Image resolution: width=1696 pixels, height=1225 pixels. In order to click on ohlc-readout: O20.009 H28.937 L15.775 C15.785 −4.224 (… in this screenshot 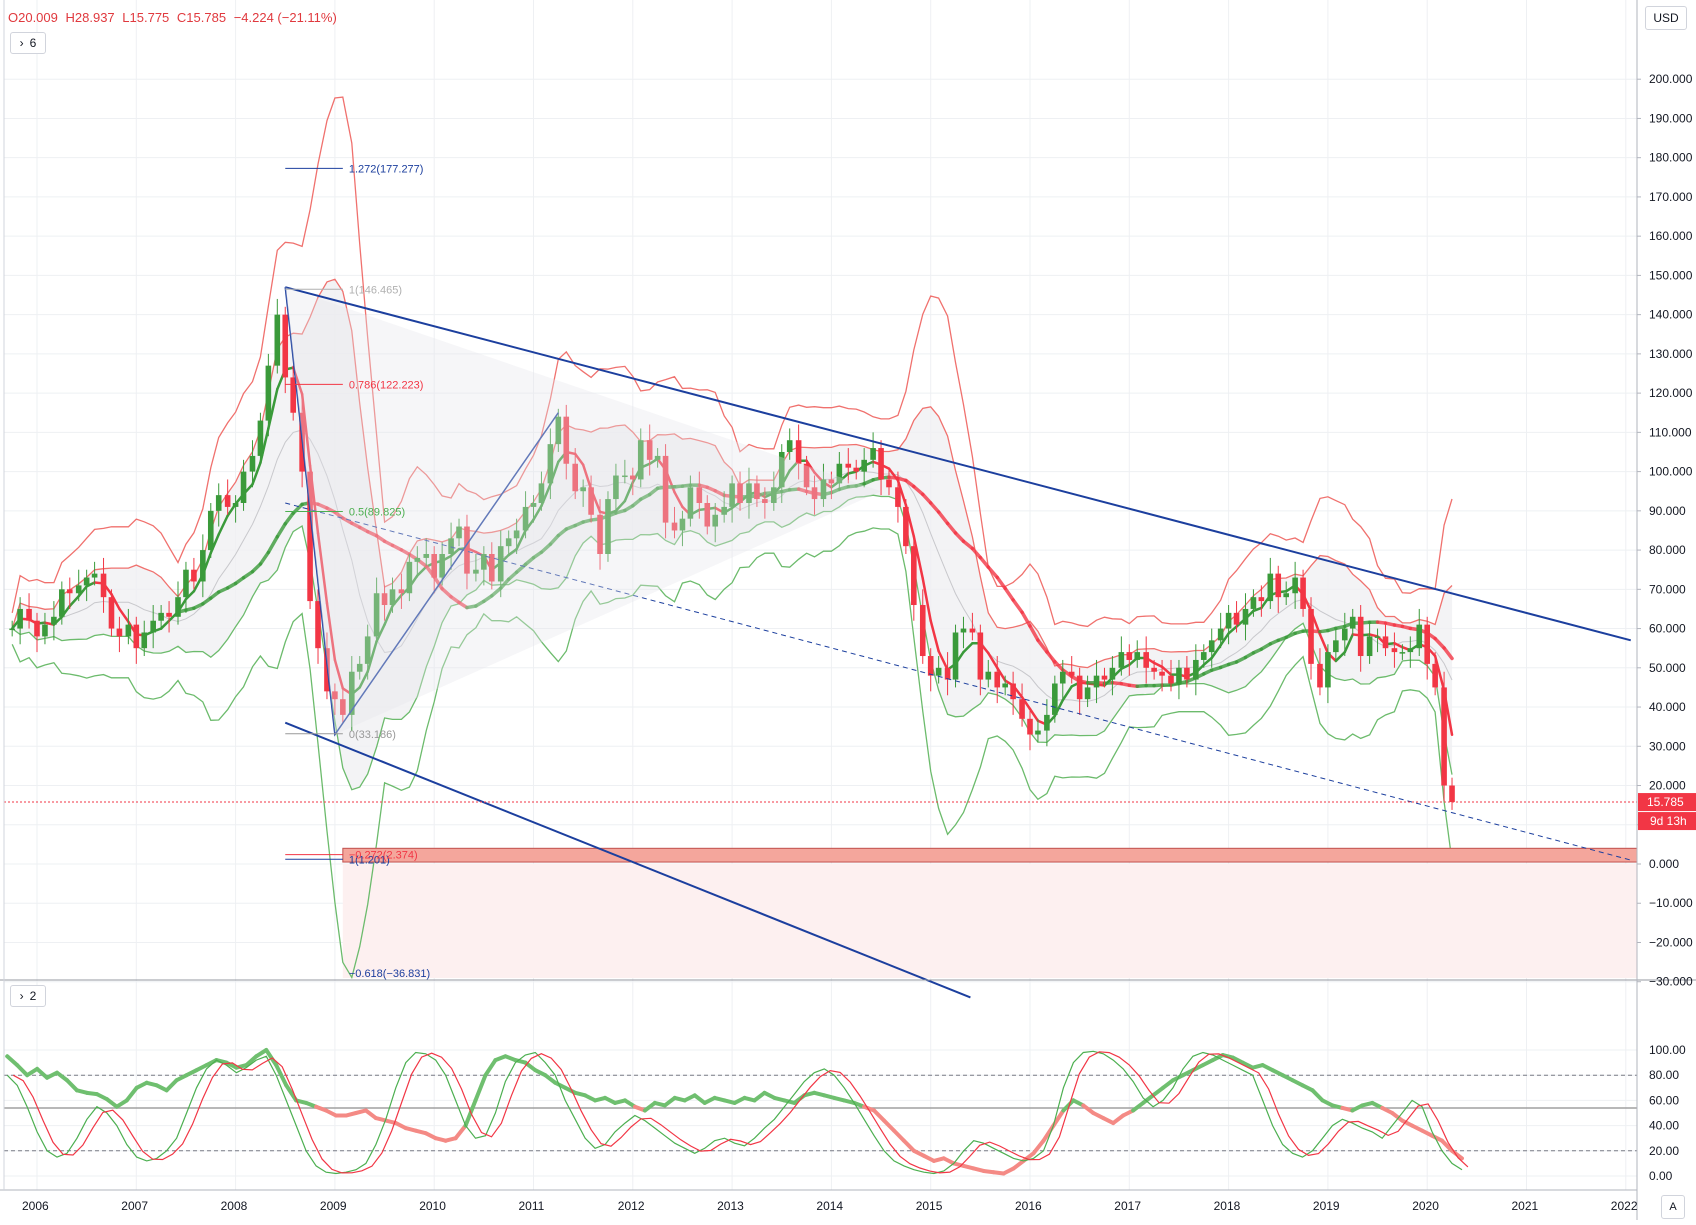, I will do `click(174, 17)`.